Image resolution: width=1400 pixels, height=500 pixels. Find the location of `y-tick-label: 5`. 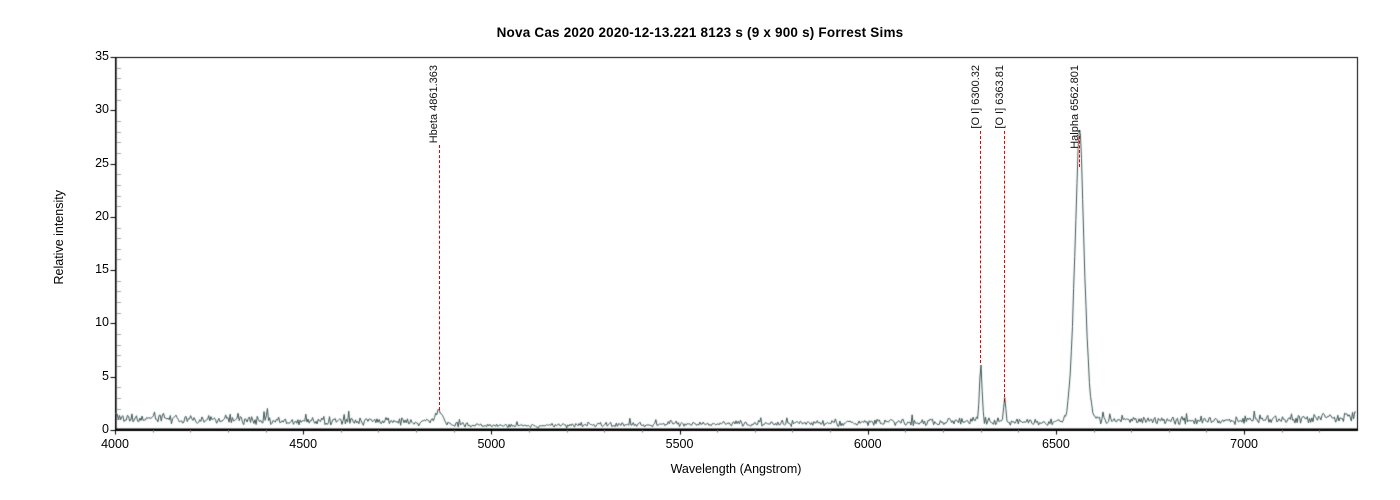

y-tick-label: 5 is located at coordinates (105, 375).